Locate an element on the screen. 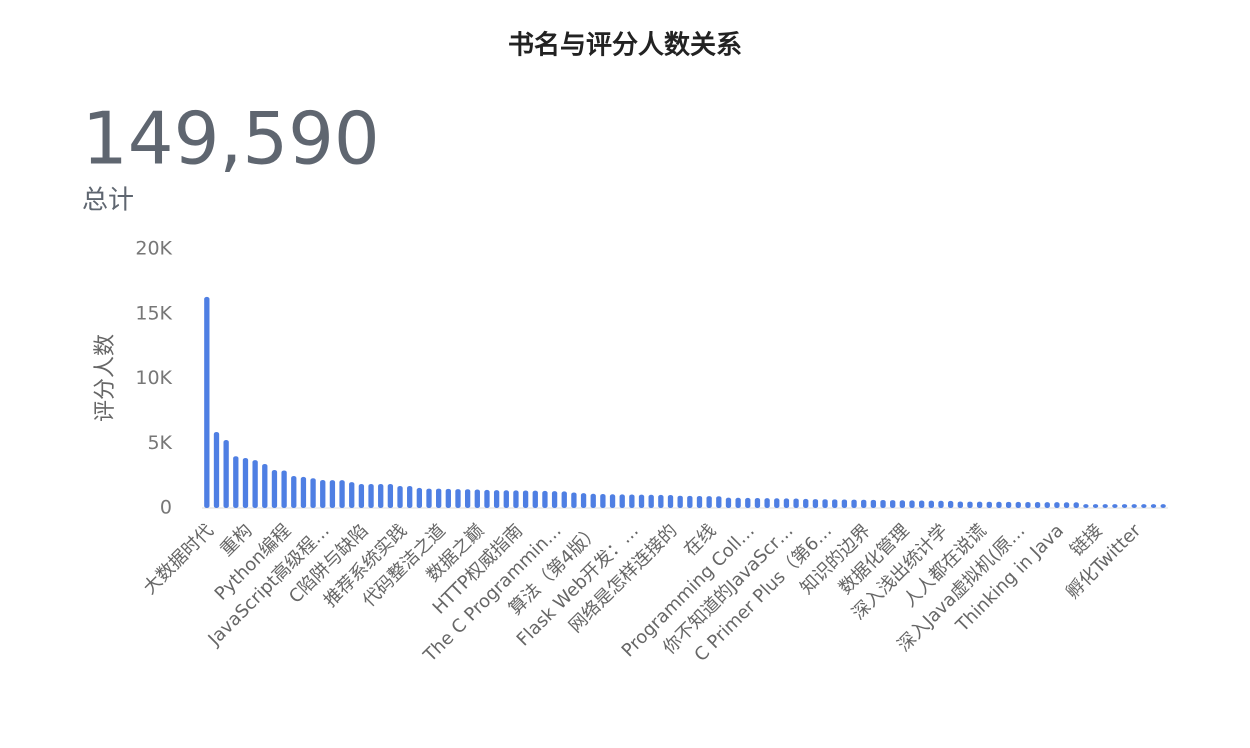 The image size is (1250, 748). chart-title: 书名与评分人数关系 is located at coordinates (625, 45).